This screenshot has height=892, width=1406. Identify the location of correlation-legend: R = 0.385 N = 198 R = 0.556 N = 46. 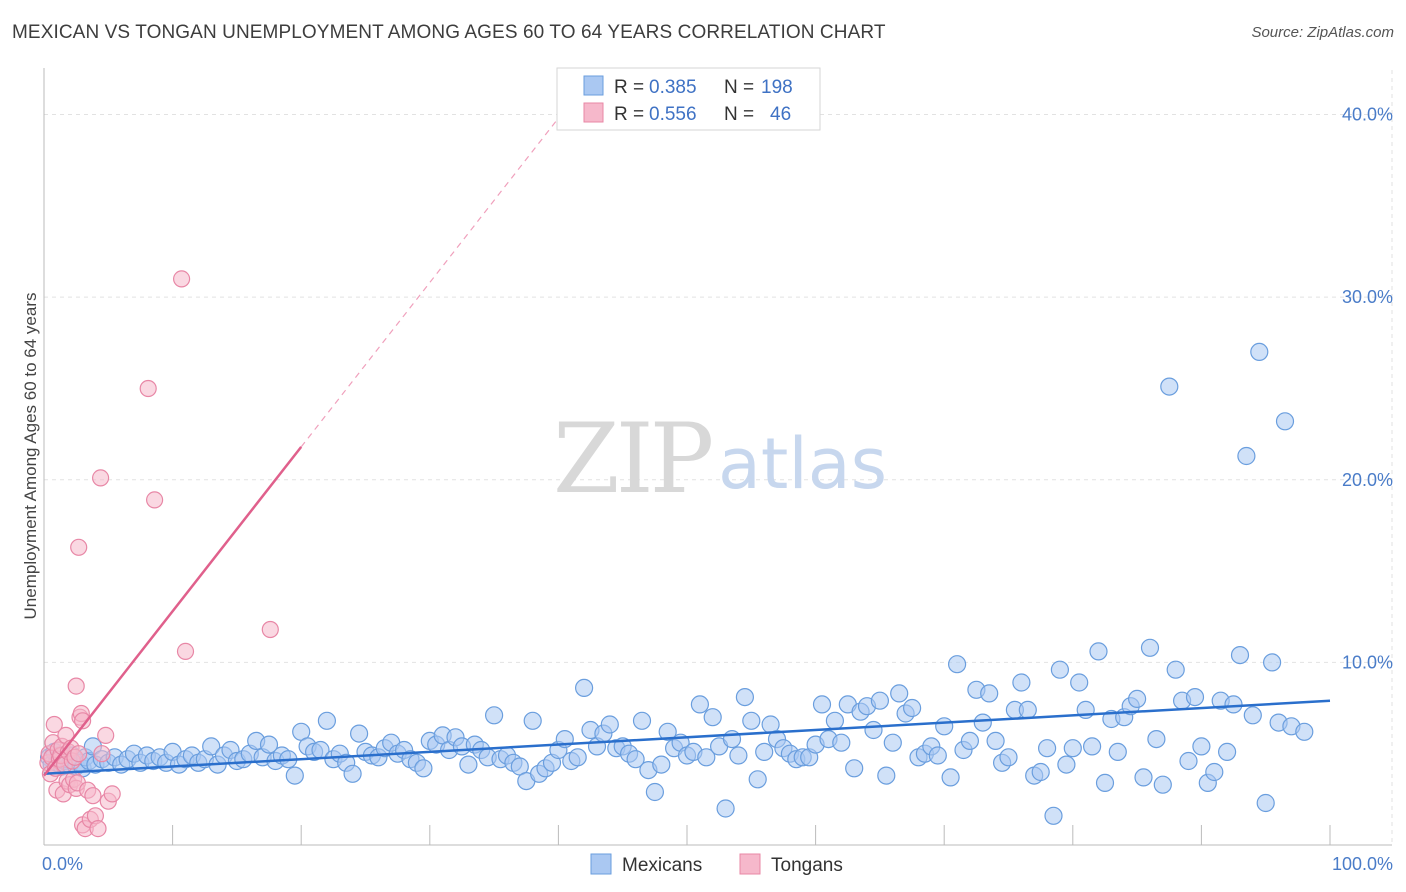
(688, 99).